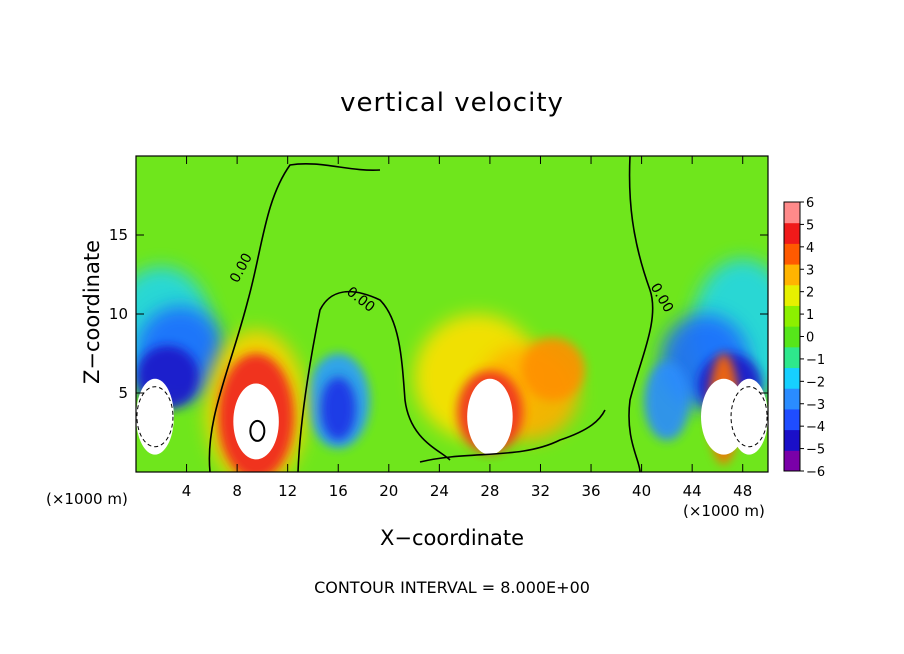 This screenshot has height=654, width=904. What do you see at coordinates (257, 430) in the screenshot?
I see `contour-core-updraft` at bounding box center [257, 430].